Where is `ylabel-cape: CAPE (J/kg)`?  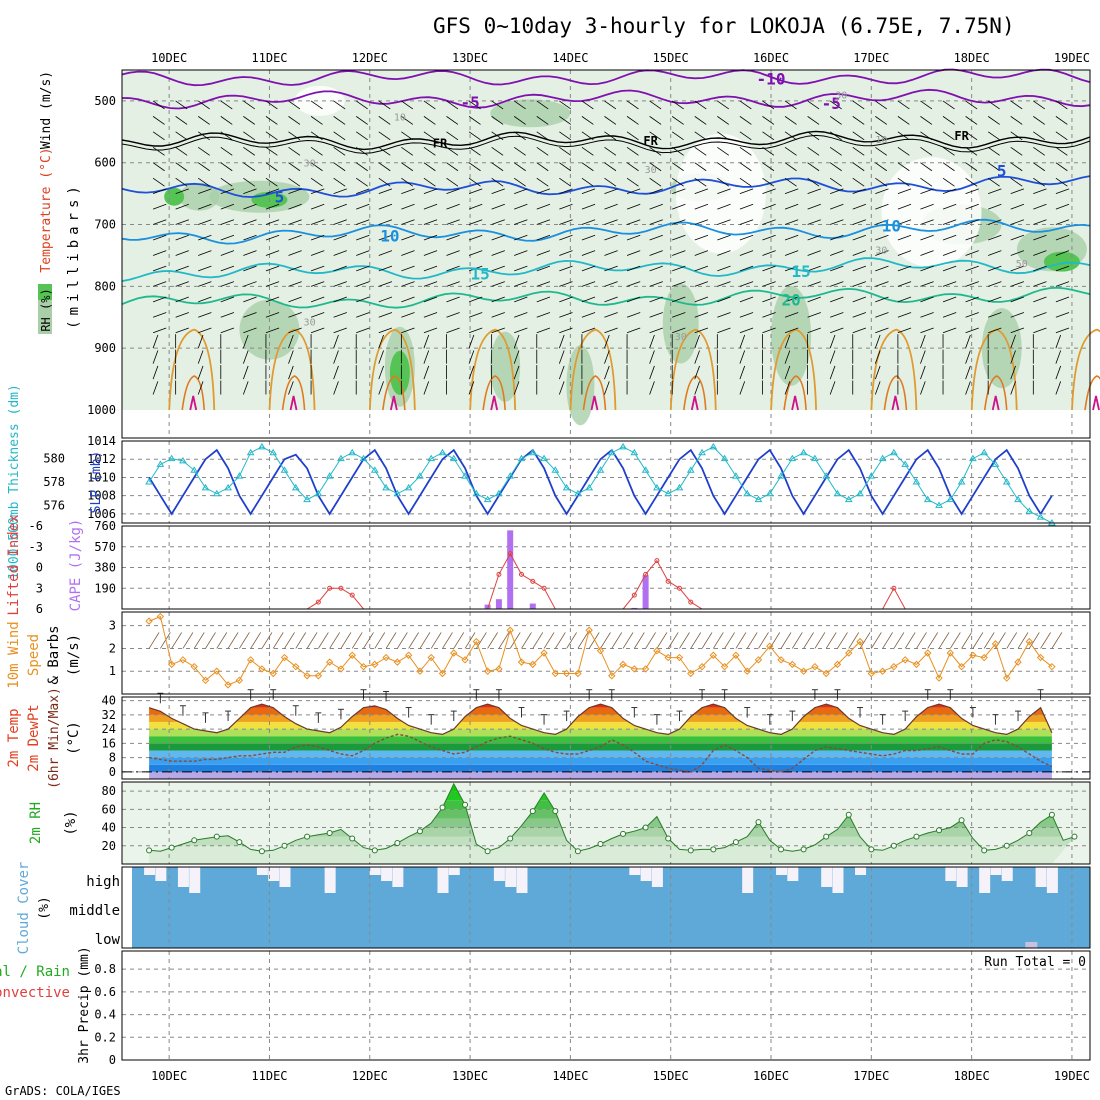 ylabel-cape: CAPE (J/kg) is located at coordinates (76, 565).